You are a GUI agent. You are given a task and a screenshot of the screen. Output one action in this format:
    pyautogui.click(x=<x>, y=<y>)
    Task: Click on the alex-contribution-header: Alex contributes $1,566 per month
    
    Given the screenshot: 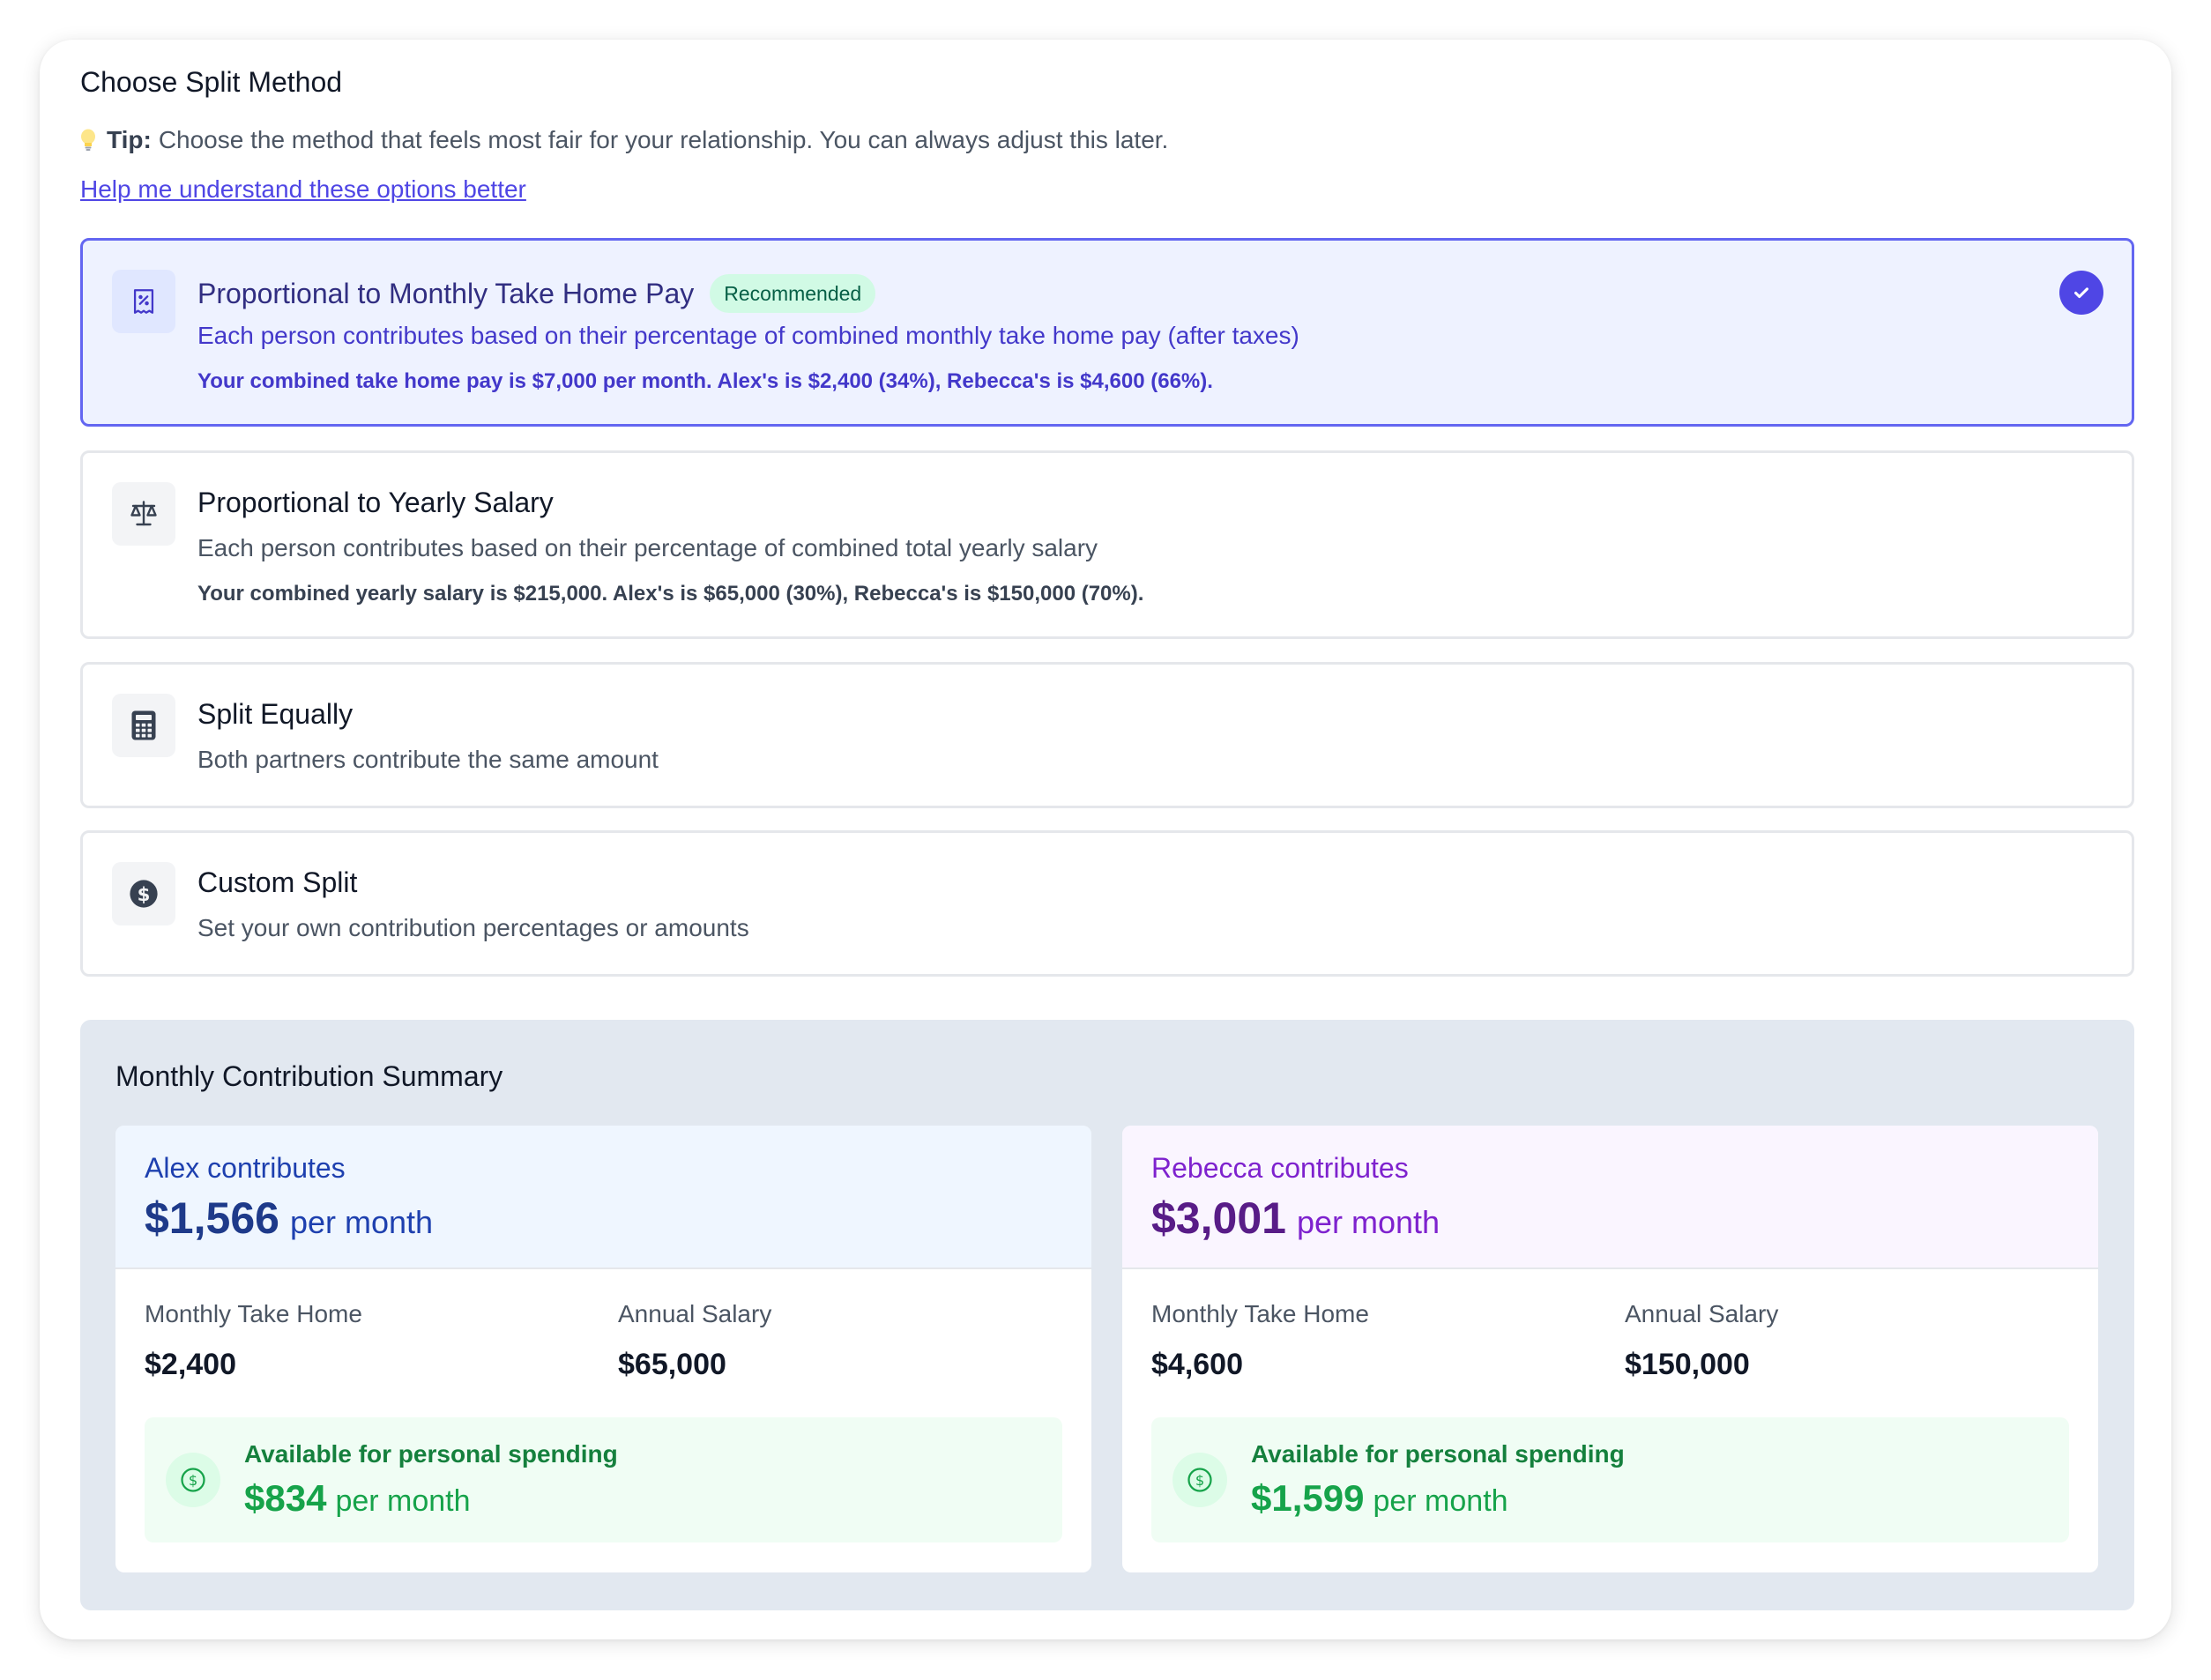 What is the action you would take?
    pyautogui.click(x=603, y=1197)
    